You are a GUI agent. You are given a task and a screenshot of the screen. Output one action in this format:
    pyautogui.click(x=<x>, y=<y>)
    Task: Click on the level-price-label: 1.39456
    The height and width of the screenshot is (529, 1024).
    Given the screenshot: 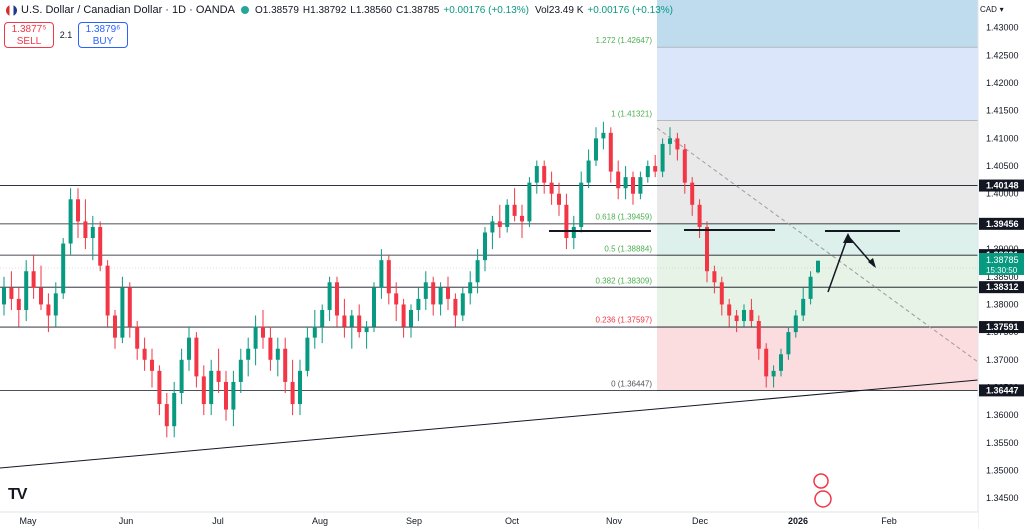 What is the action you would take?
    pyautogui.click(x=1002, y=224)
    